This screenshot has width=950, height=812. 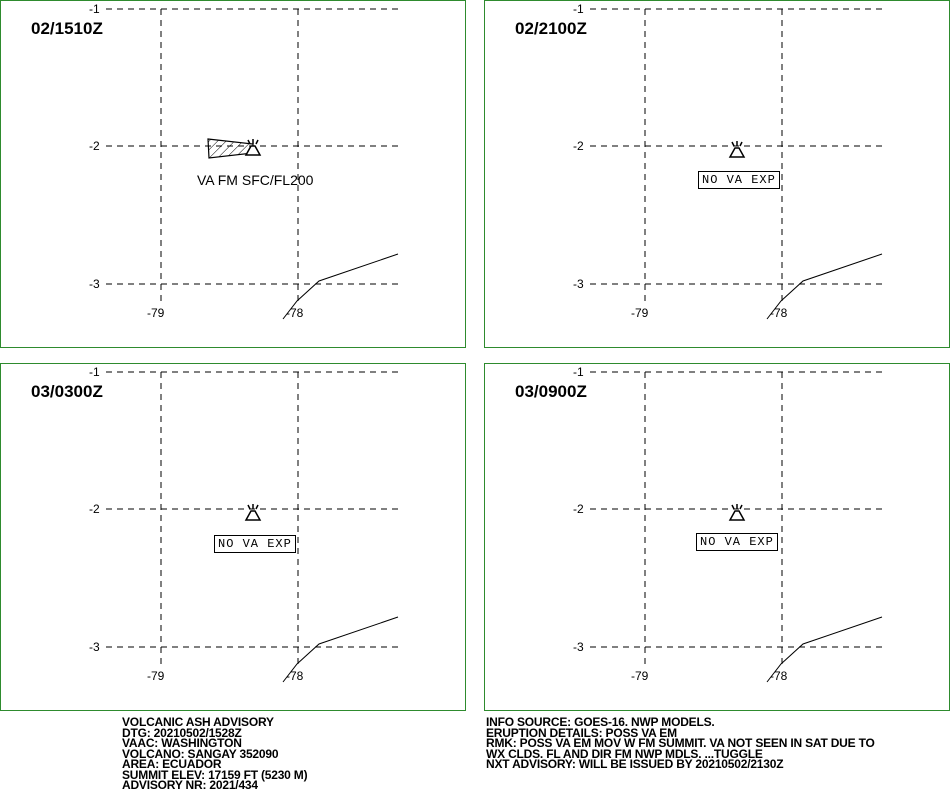 I want to click on advisory-line: ERUPTION DETAILS: POSS VA EM, so click(x=581, y=732).